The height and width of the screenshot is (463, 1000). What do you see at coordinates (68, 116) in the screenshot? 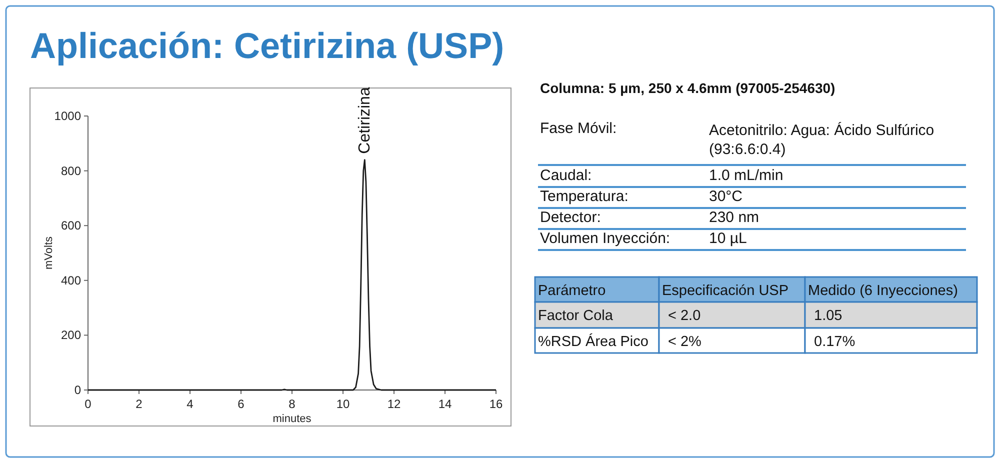
I see `y-tick-label: 1000` at bounding box center [68, 116].